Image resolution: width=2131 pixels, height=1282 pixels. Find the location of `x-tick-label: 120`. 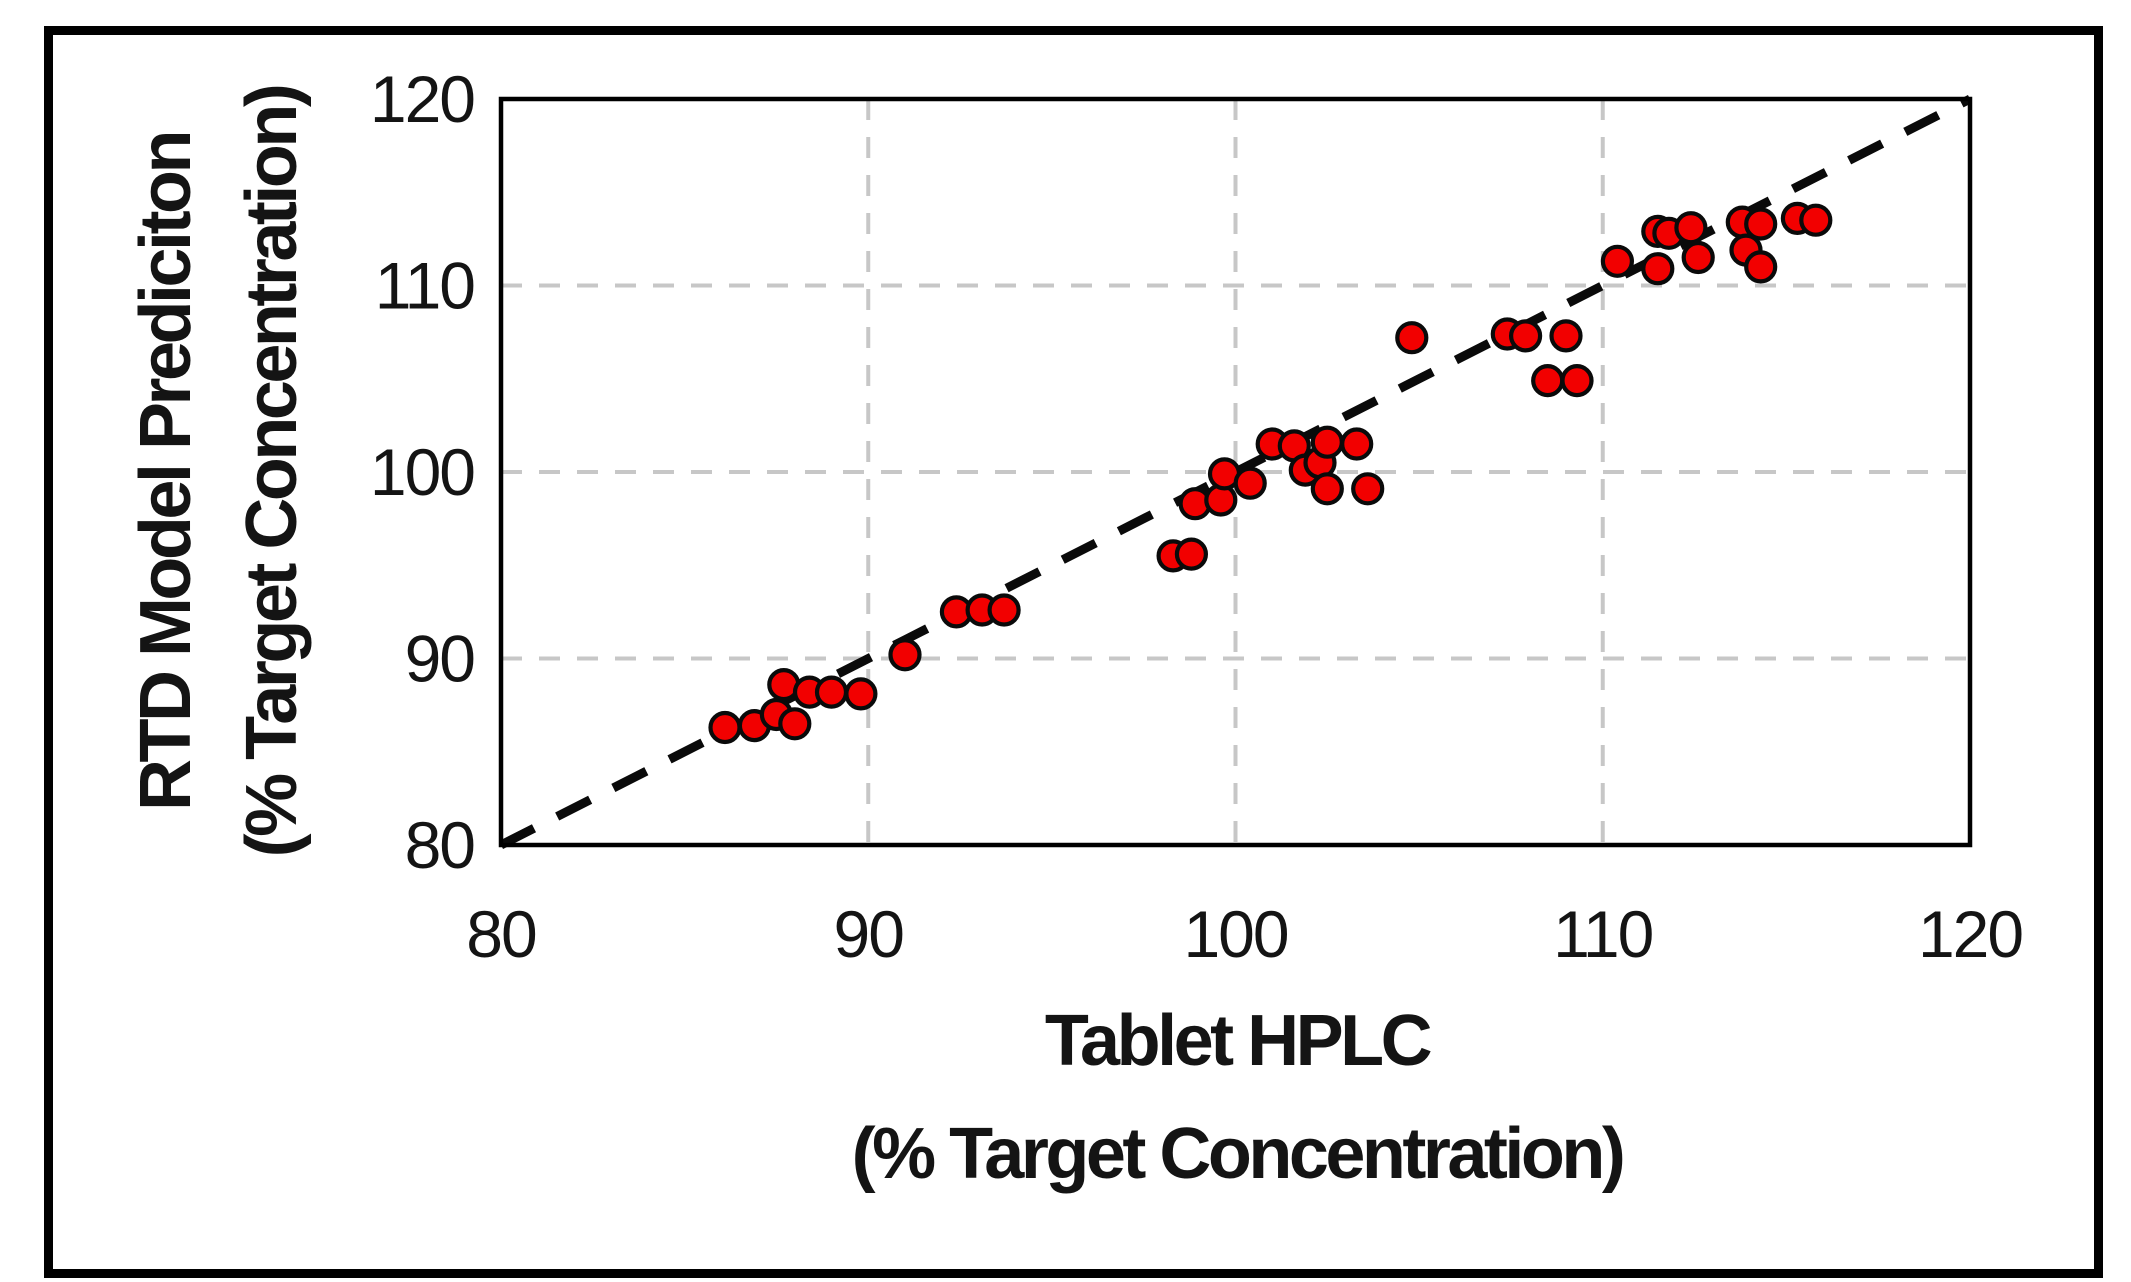

x-tick-label: 120 is located at coordinates (1970, 934).